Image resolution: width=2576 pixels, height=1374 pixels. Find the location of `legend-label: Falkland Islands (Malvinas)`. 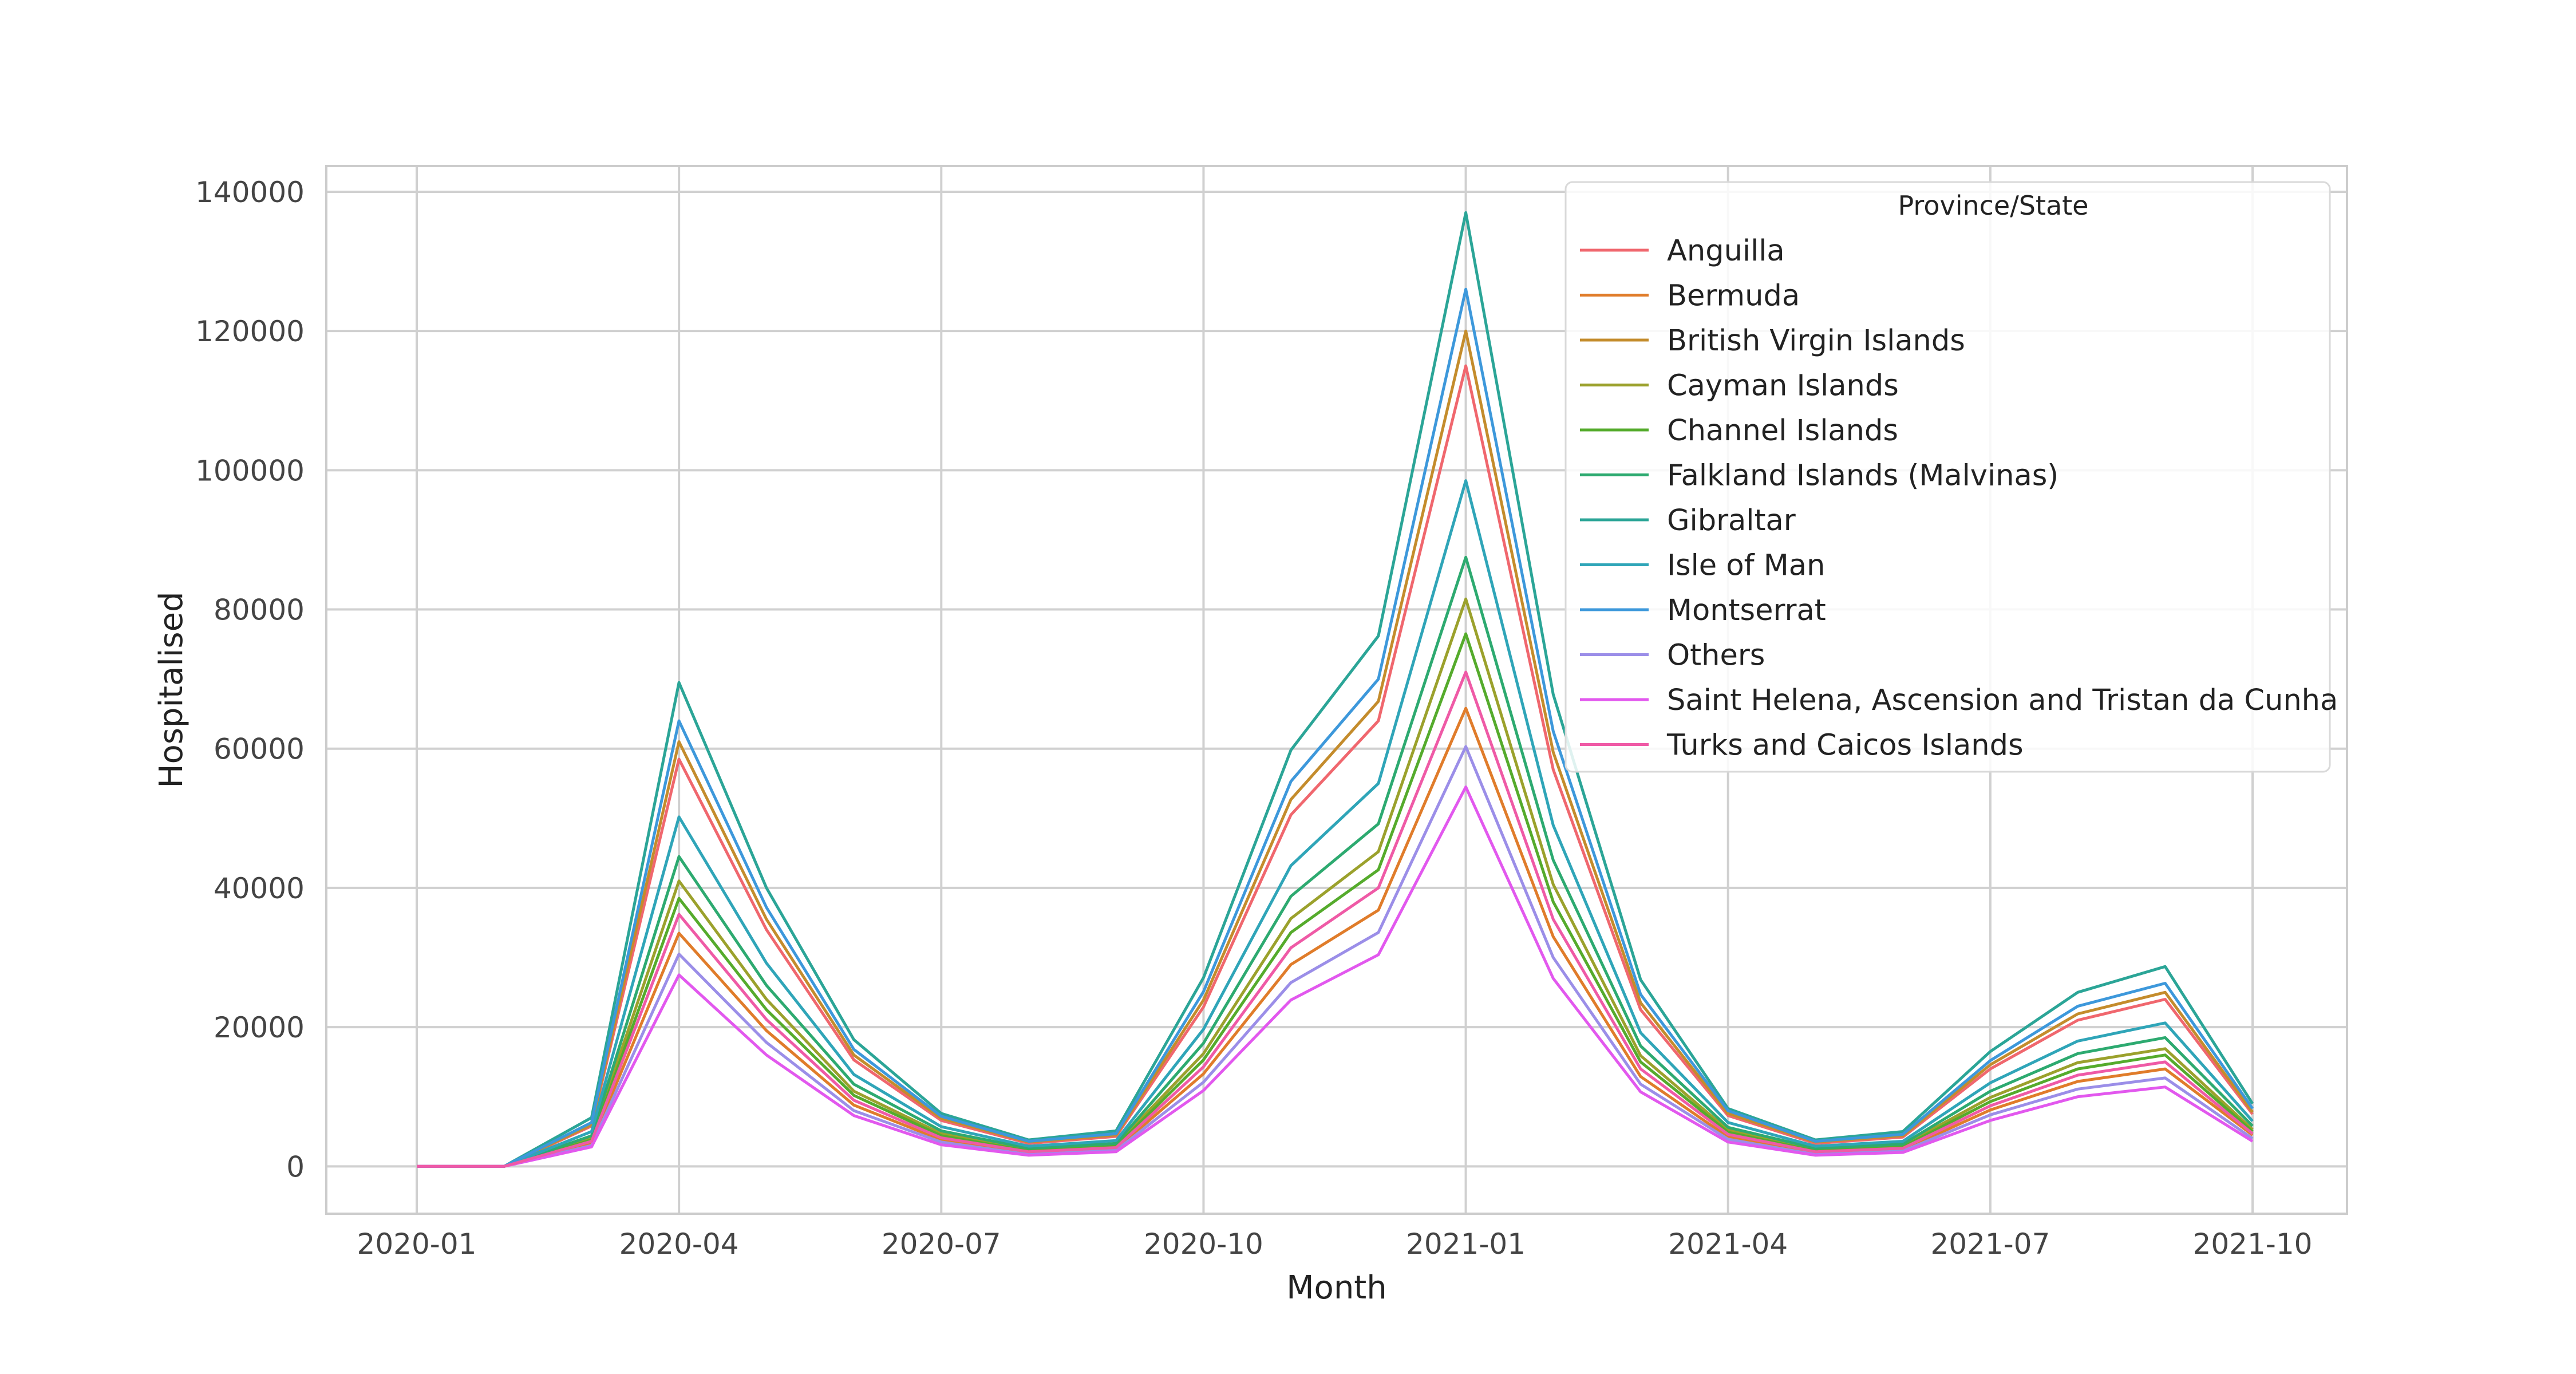

legend-label: Falkland Islands (Malvinas) is located at coordinates (1863, 476).